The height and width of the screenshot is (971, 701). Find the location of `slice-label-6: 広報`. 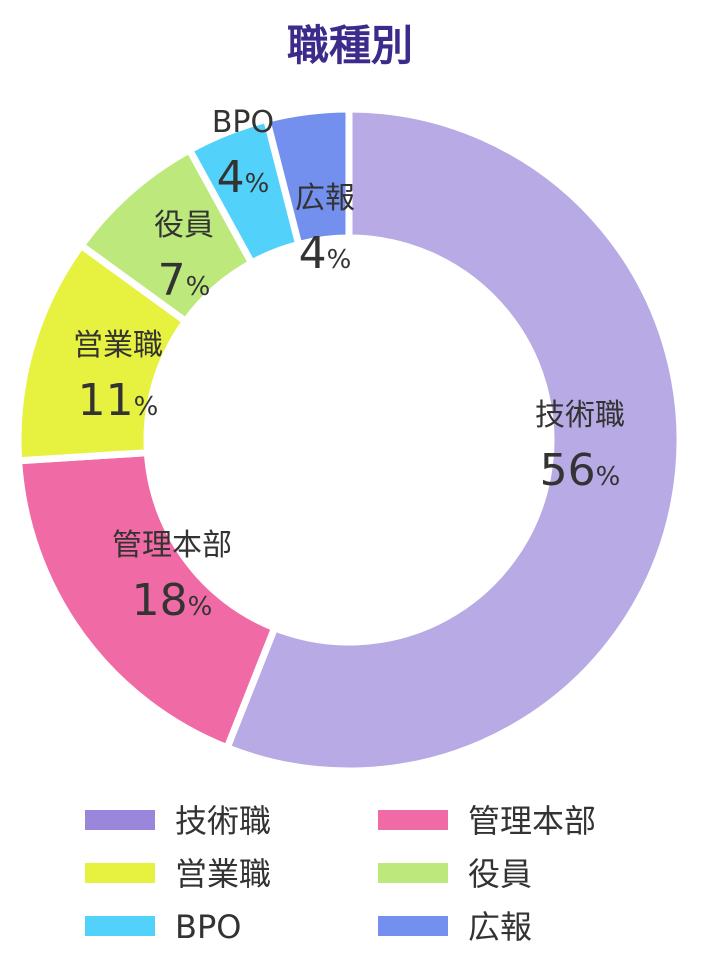

slice-label-6: 広報 is located at coordinates (325, 198).